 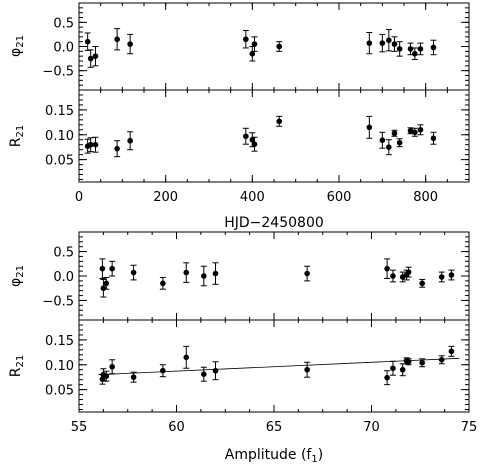 I want to click on y-tick-label: 0.15, so click(x=59, y=111).